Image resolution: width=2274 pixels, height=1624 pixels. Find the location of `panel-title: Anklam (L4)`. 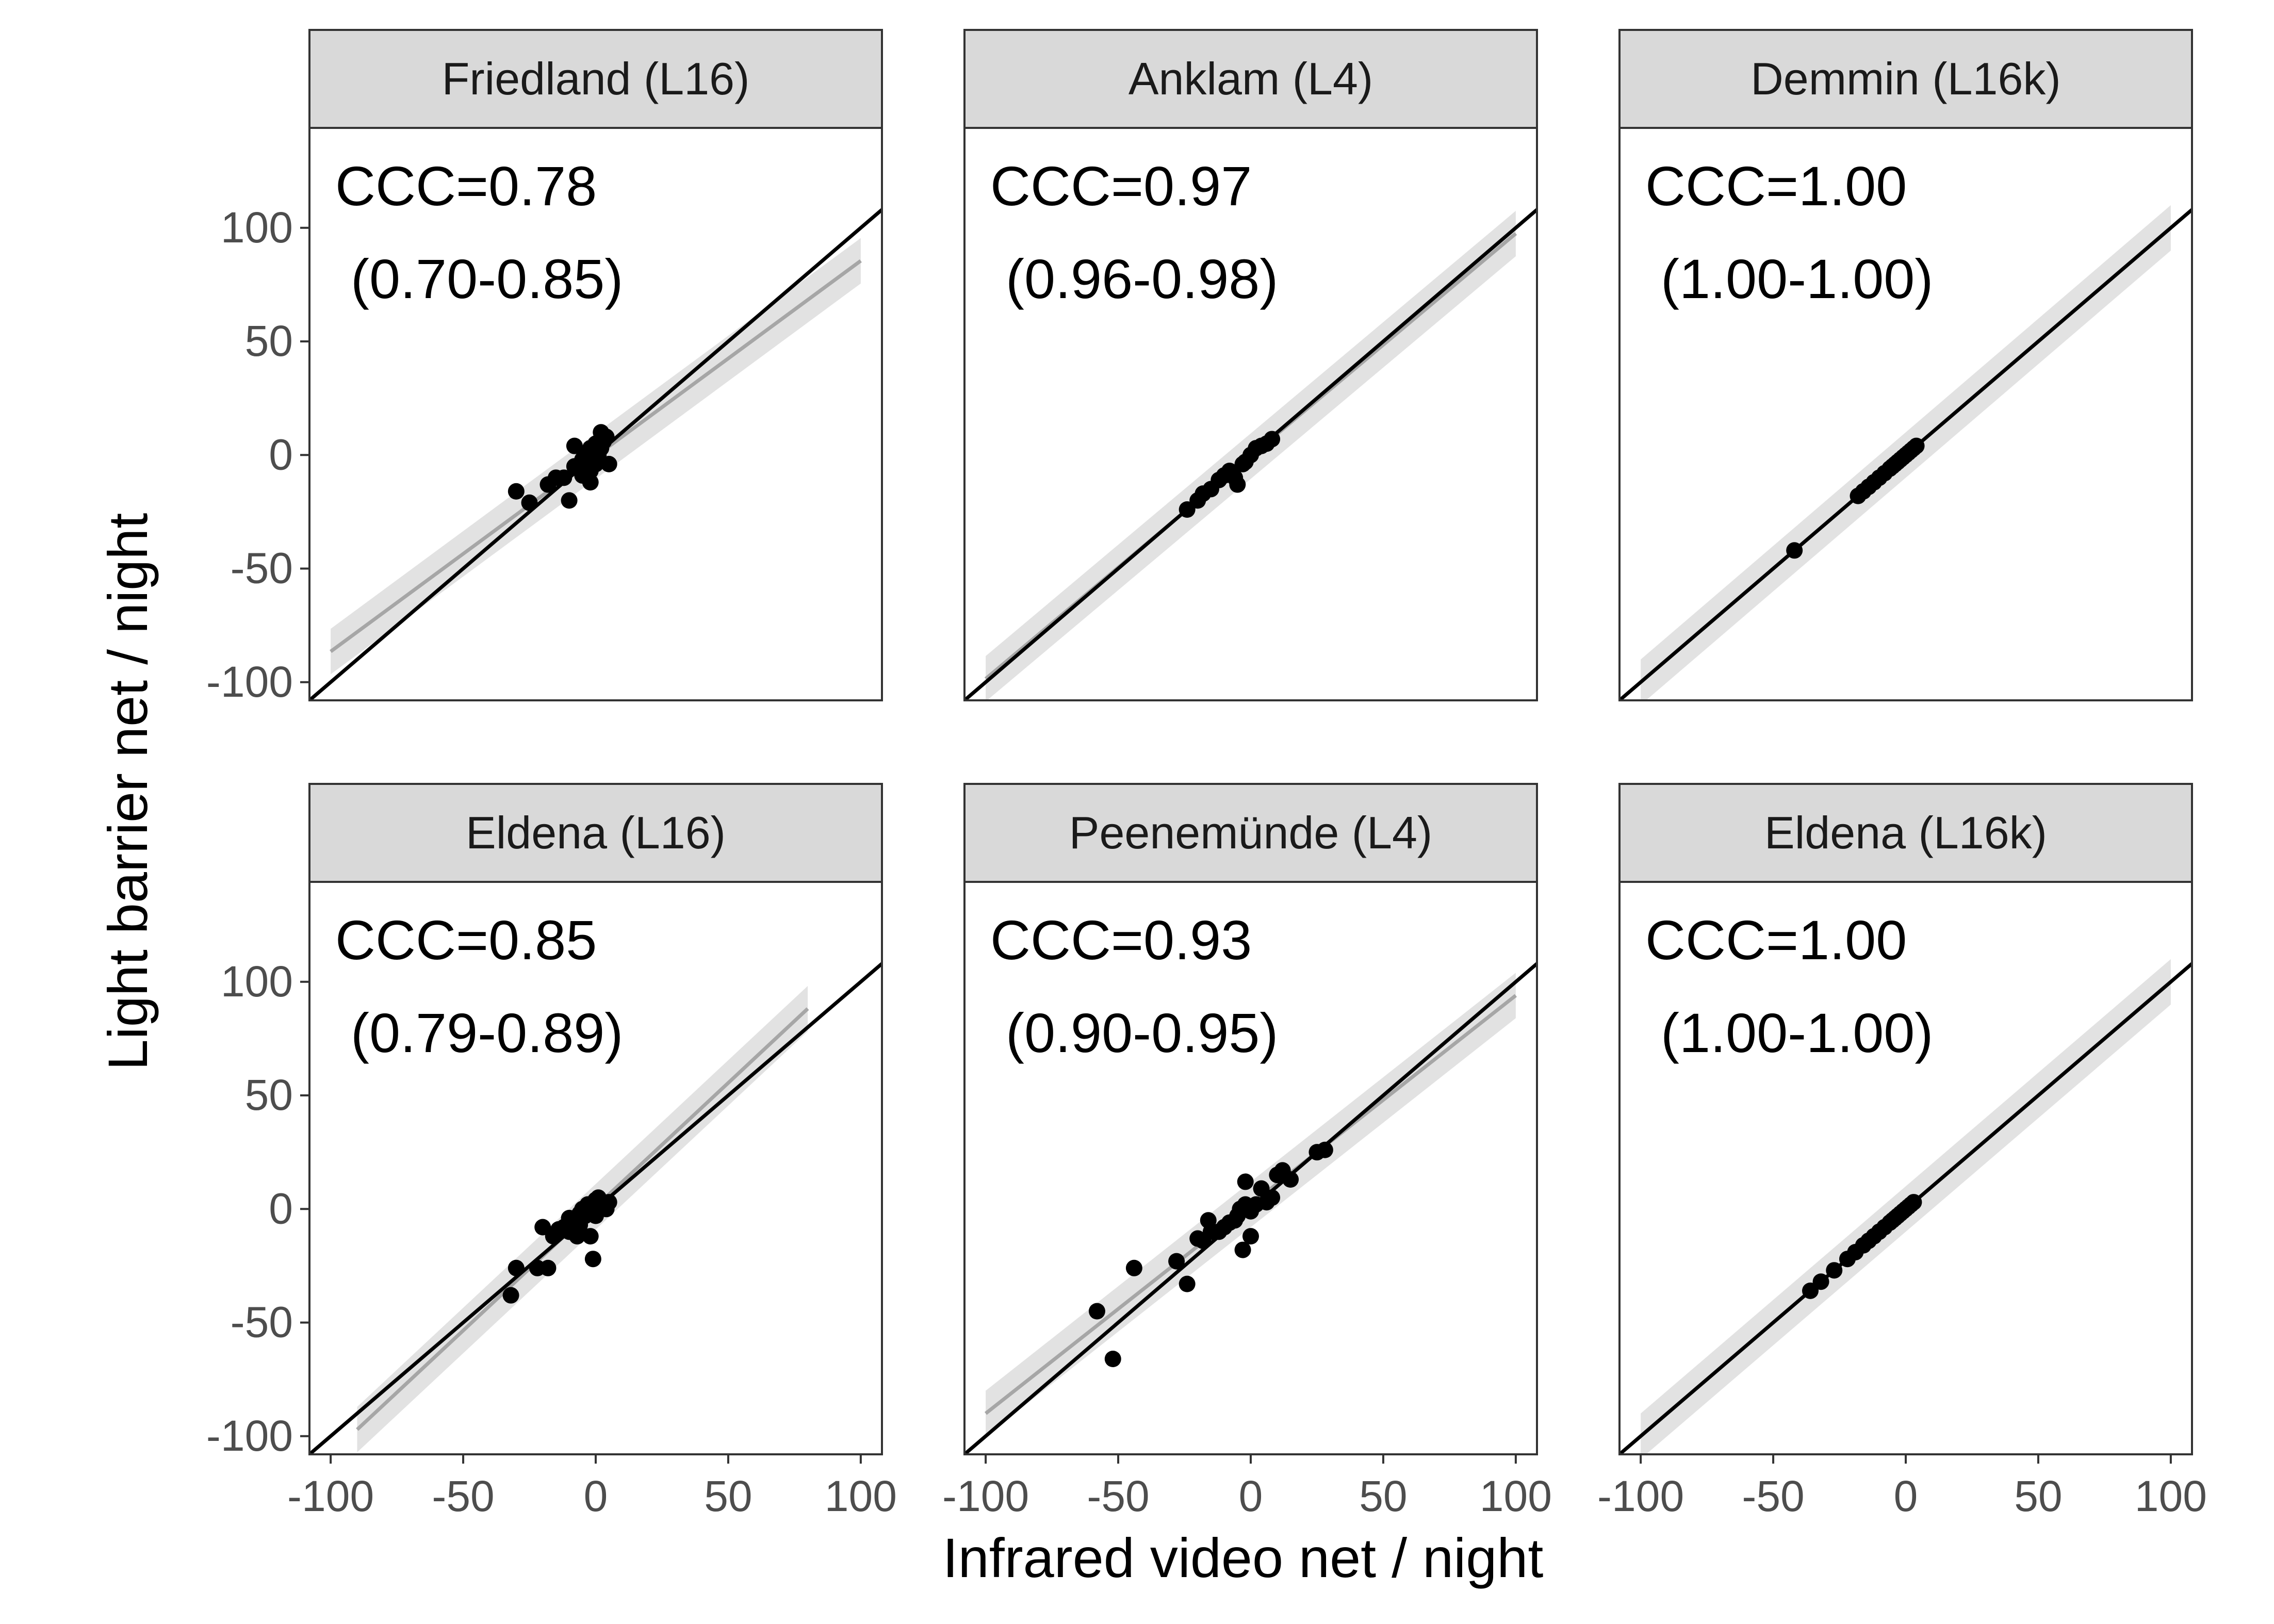

panel-title: Anklam (L4) is located at coordinates (1250, 78).